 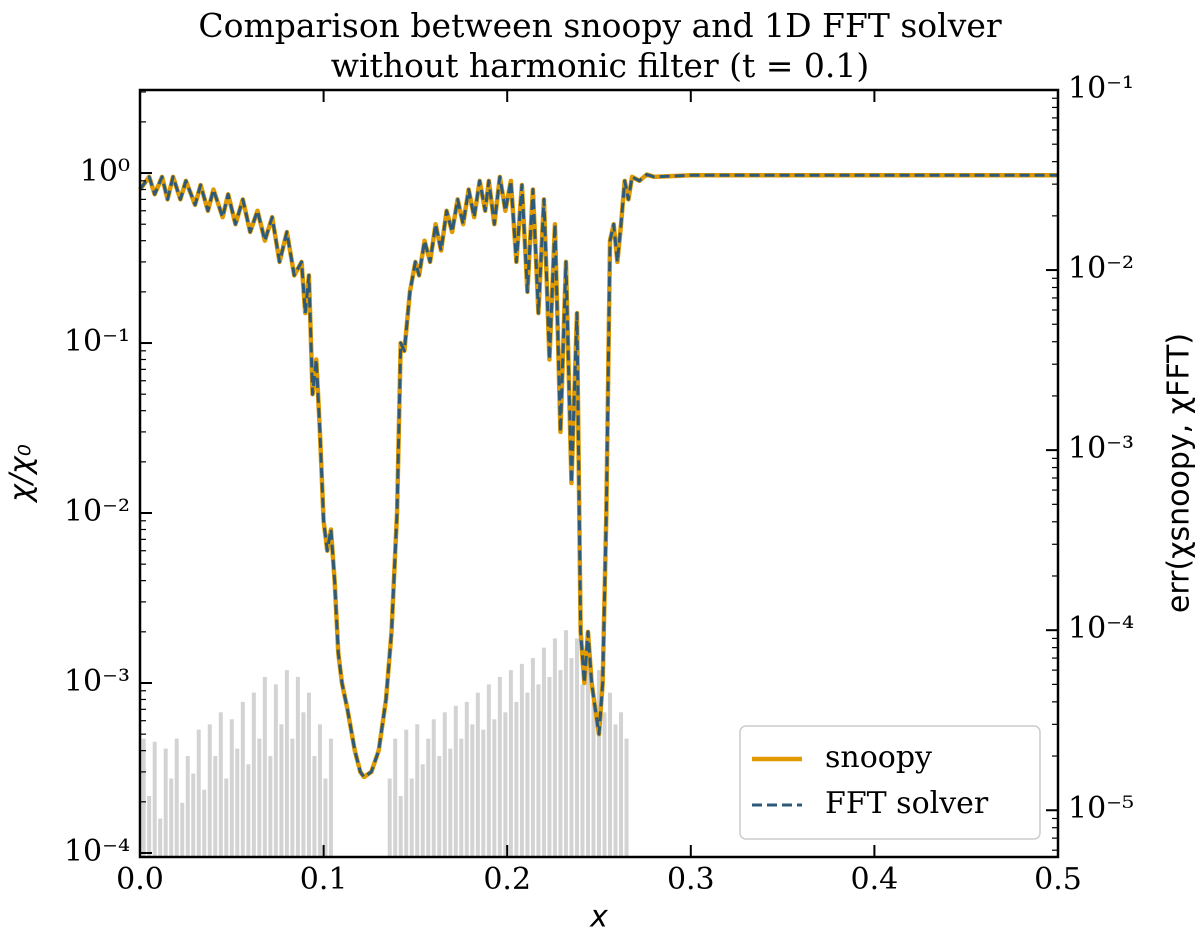 What do you see at coordinates (890, 782) in the screenshot?
I see `legend-box` at bounding box center [890, 782].